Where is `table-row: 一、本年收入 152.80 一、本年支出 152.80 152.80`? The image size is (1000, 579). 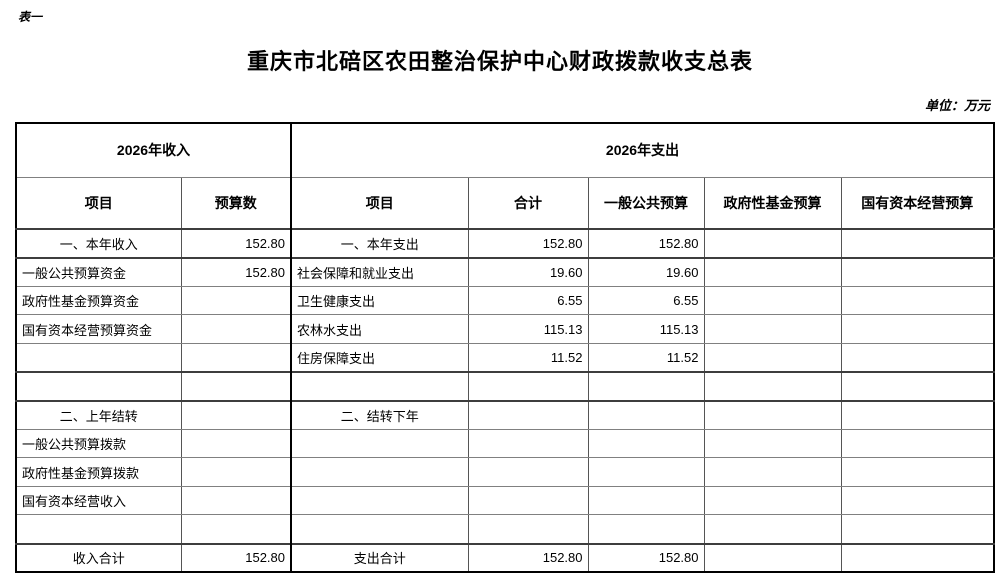 table-row: 一、本年收入 152.80 一、本年支出 152.80 152.80 is located at coordinates (505, 243).